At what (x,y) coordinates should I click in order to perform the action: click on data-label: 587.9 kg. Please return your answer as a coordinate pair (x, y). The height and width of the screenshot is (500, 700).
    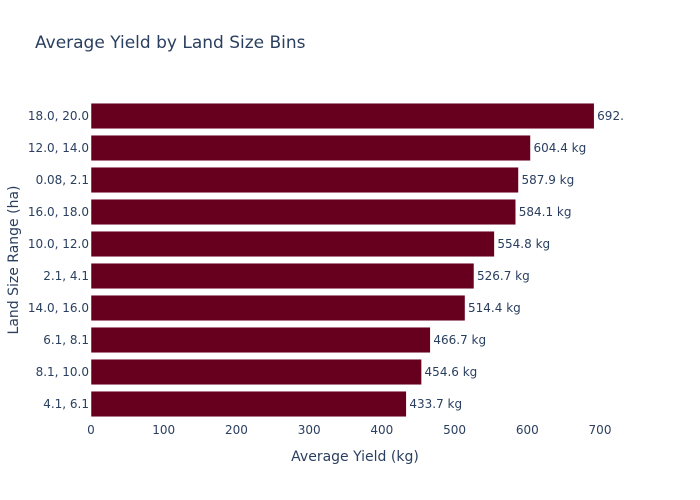
    Looking at the image, I should click on (547, 180).